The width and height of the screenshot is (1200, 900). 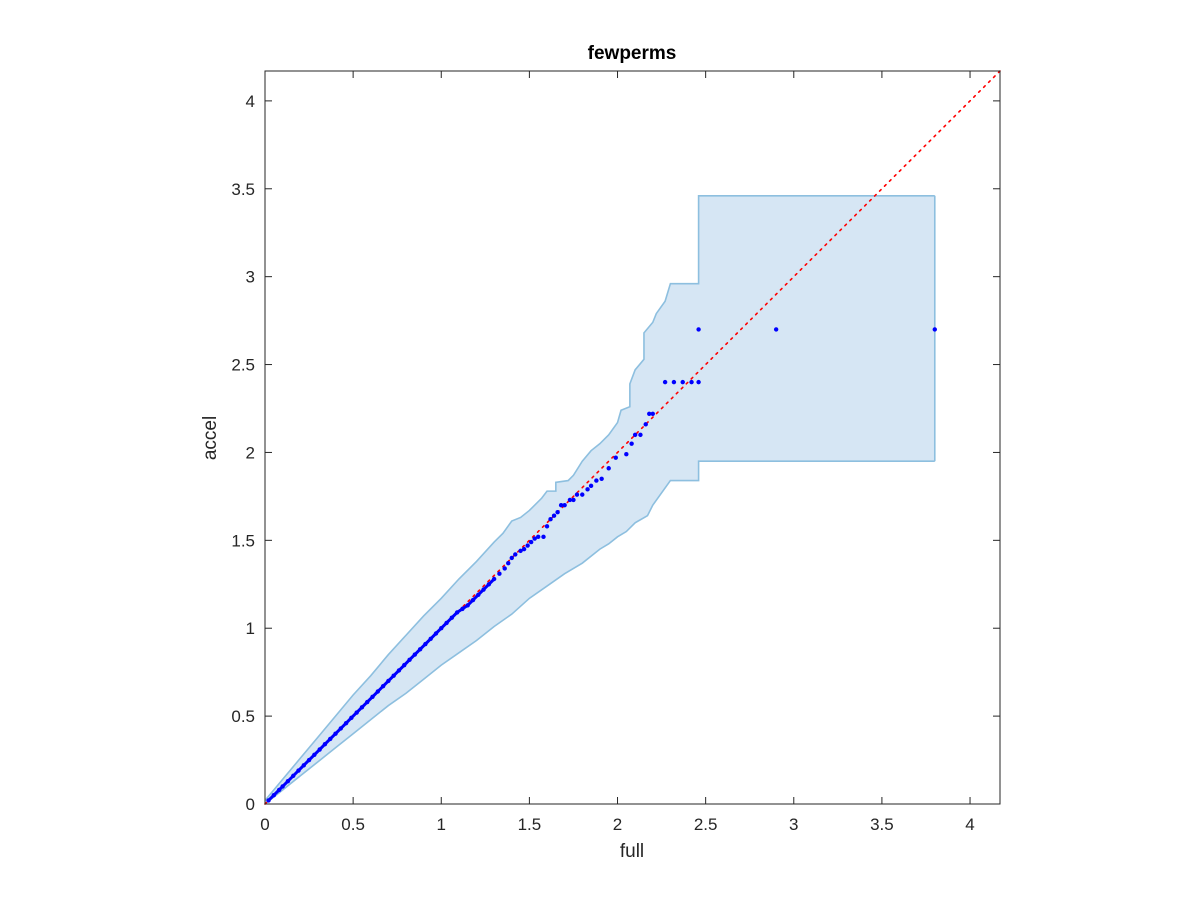 What do you see at coordinates (882, 824) in the screenshot?
I see `x-tick-label: 3.5` at bounding box center [882, 824].